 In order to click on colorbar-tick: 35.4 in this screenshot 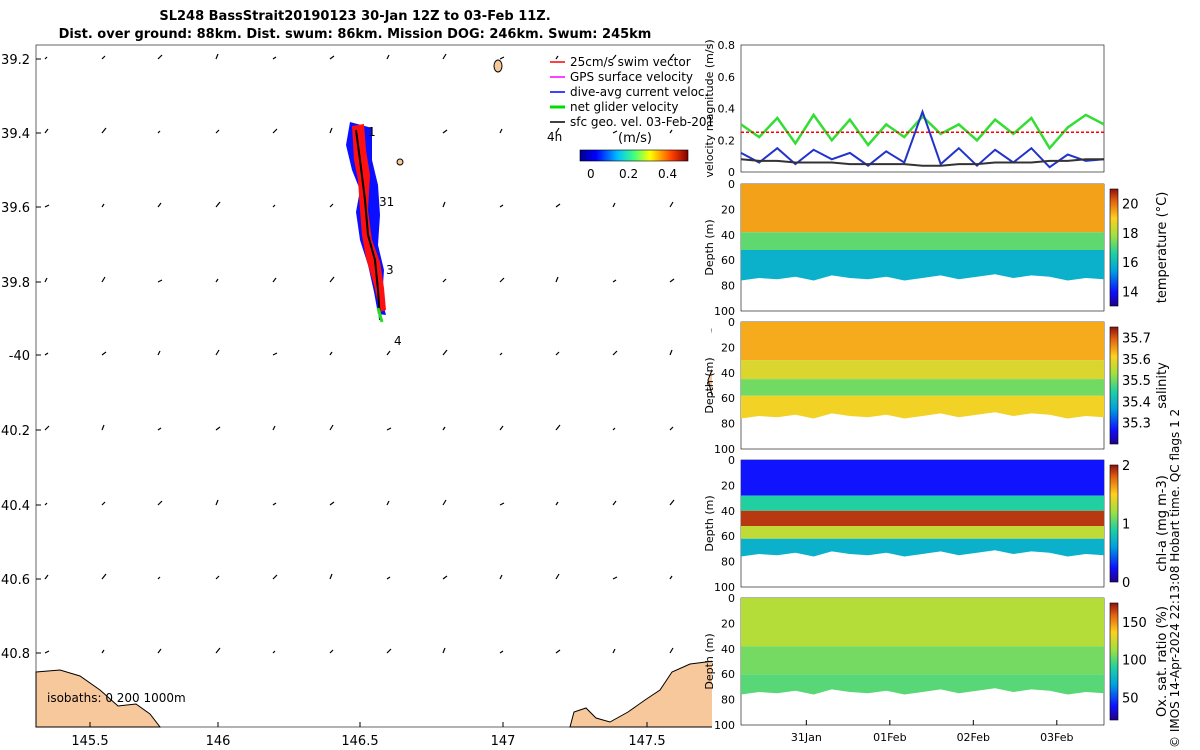, I will do `click(1136, 402)`.